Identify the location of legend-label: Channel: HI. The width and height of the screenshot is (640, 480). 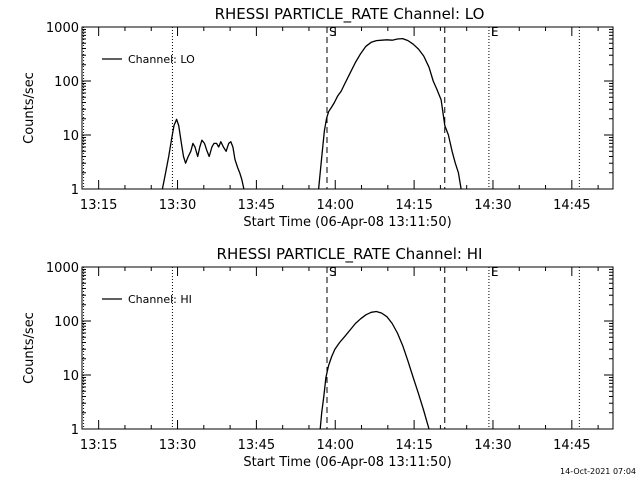
(160, 299).